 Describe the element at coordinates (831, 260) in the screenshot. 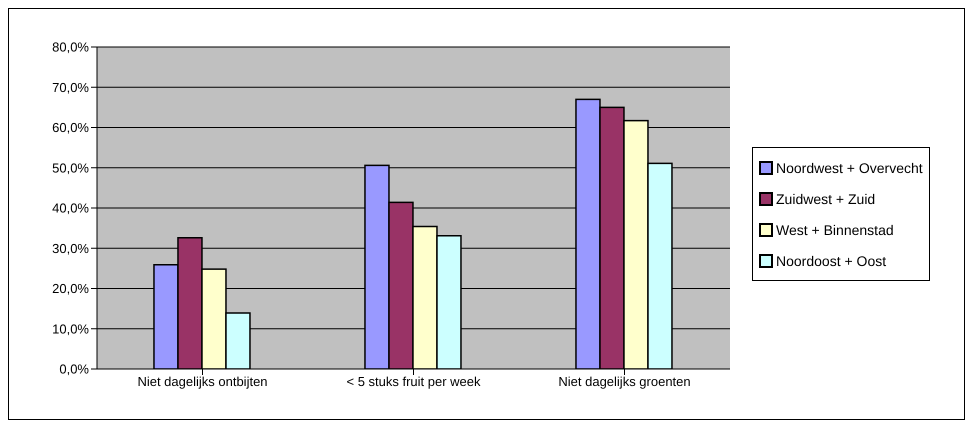

I see `legend-label: Noordoost + Oost` at that location.